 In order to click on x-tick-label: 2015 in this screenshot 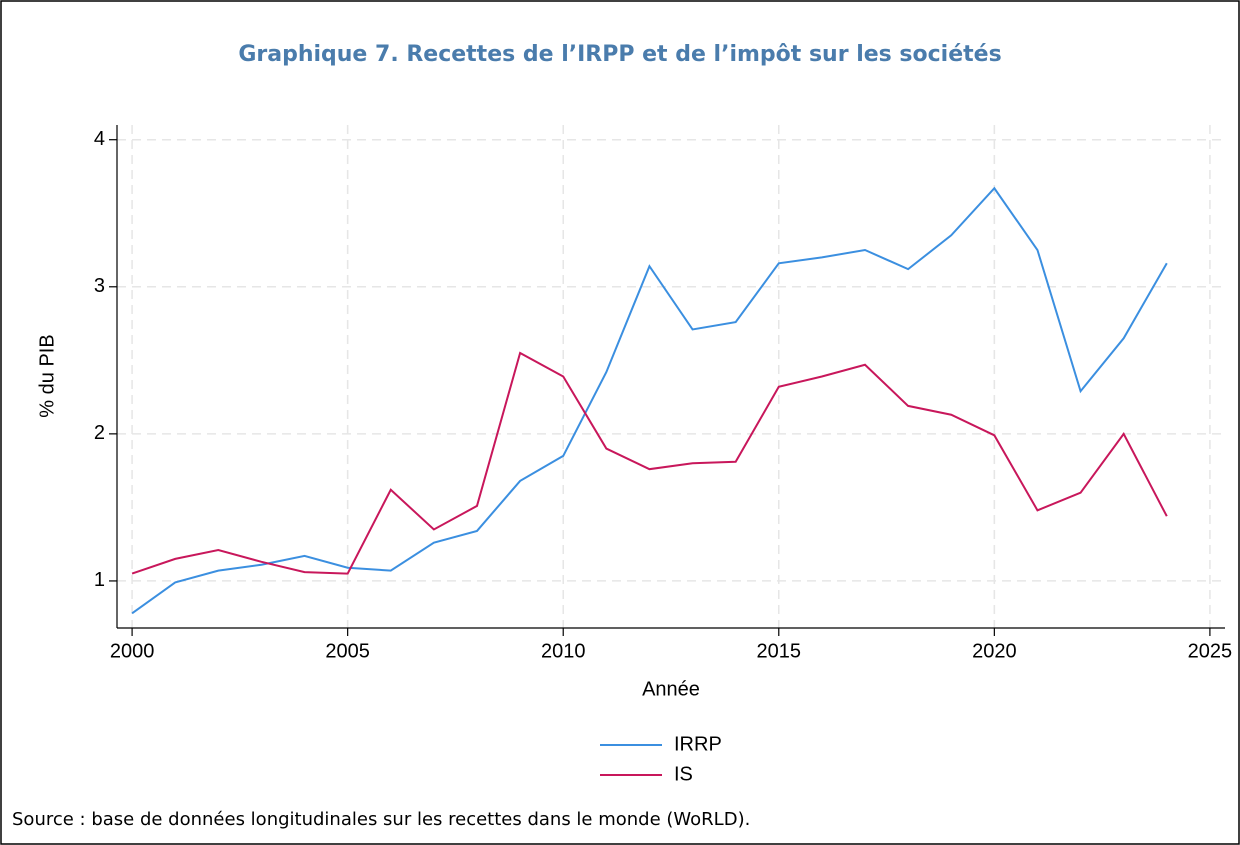, I will do `click(779, 651)`.